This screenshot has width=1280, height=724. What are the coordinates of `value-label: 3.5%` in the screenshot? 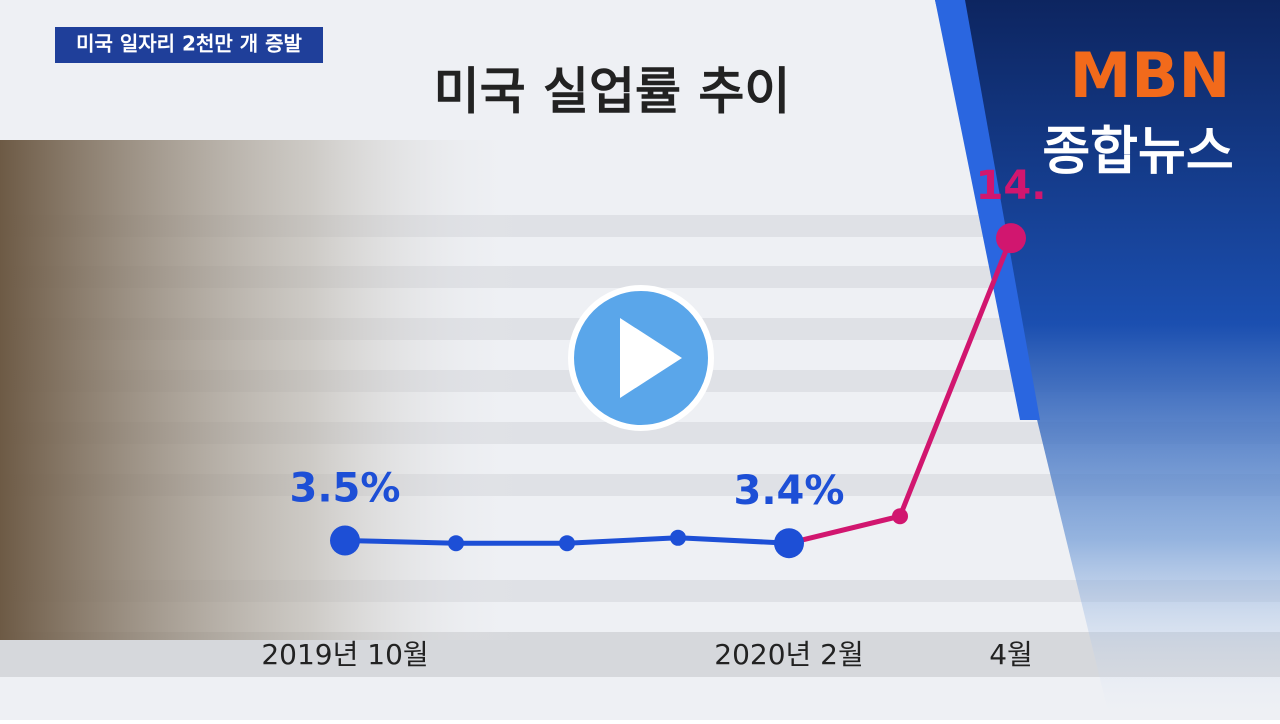 It's located at (345, 489).